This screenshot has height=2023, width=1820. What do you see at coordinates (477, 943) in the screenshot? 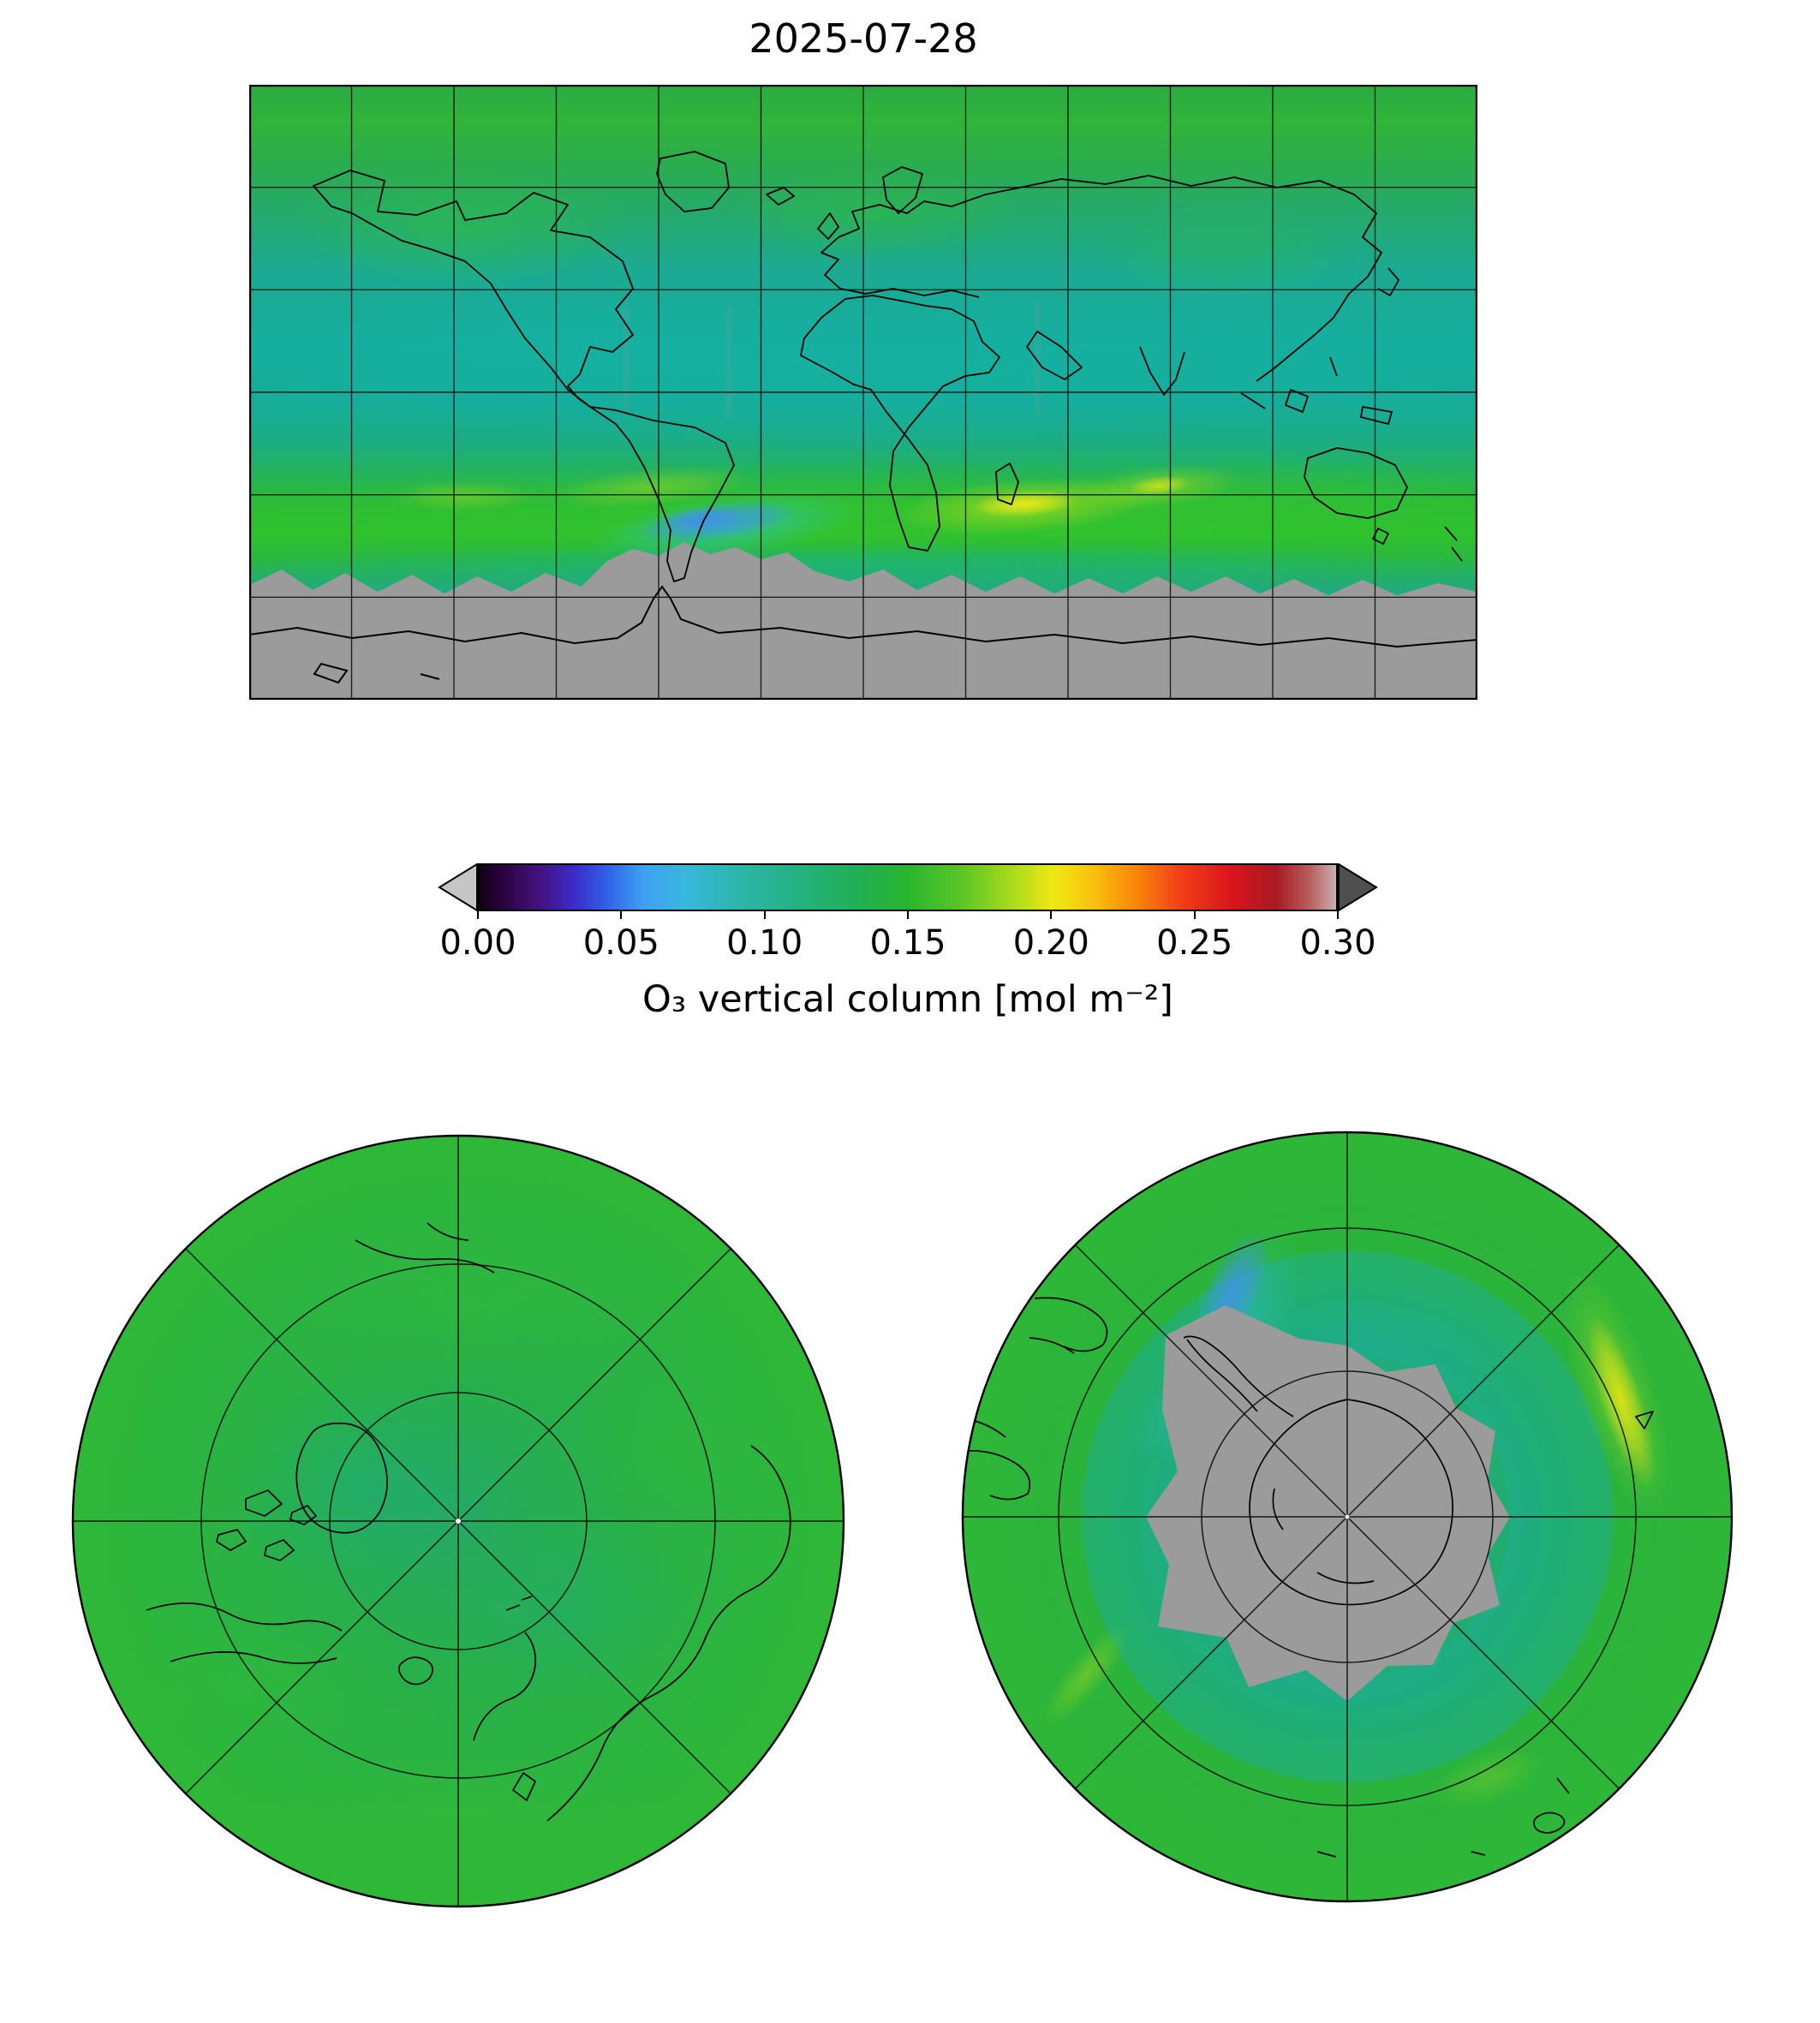
I see `colorbar-tick-label: 0.00` at bounding box center [477, 943].